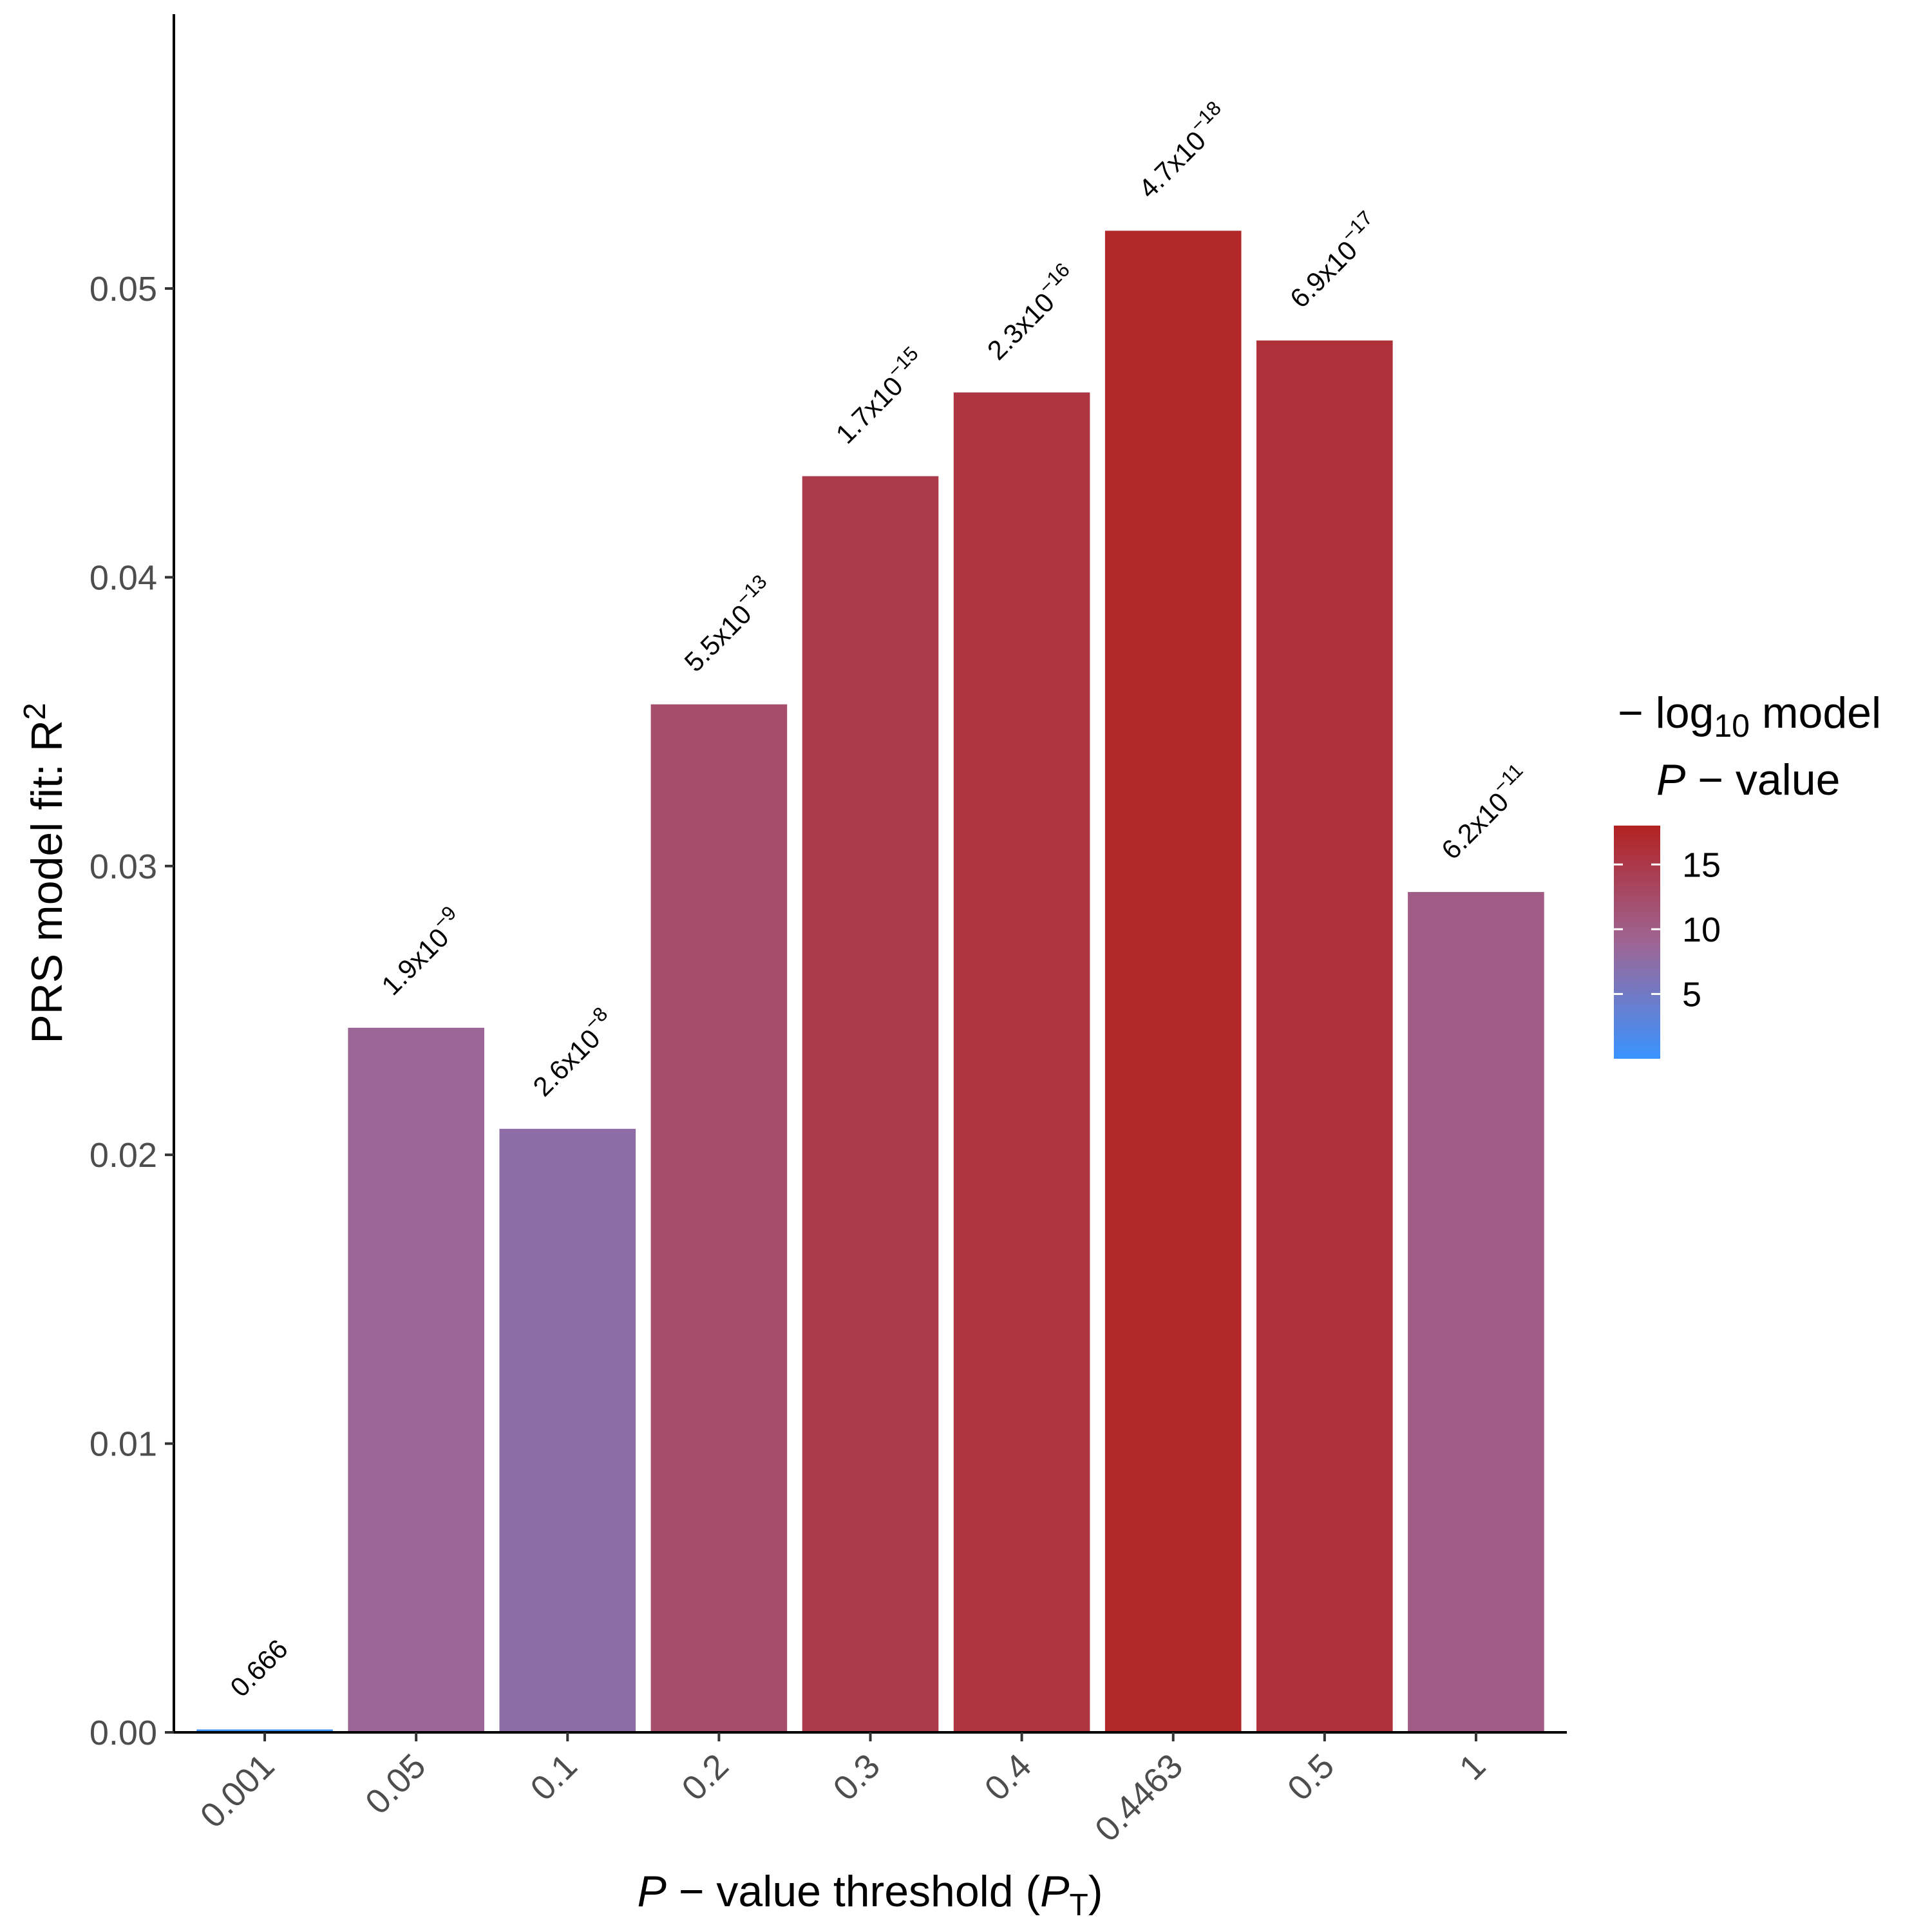 The image size is (1932, 1932). What do you see at coordinates (871, 1894) in the screenshot?
I see `x-axis-title: P − value threshold (PT)` at bounding box center [871, 1894].